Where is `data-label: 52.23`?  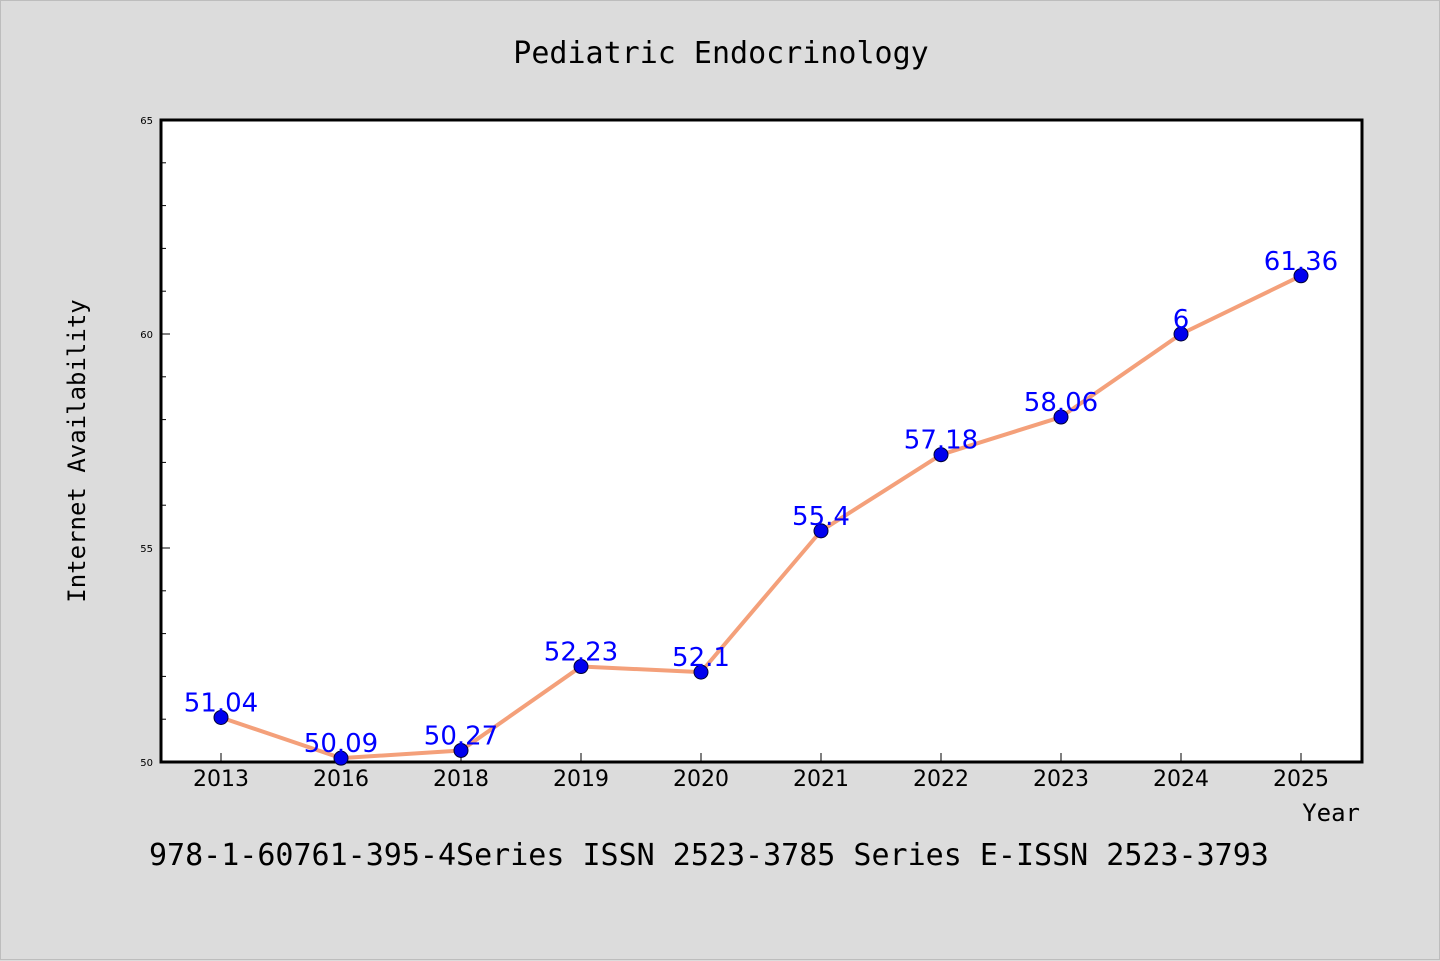 data-label: 52.23 is located at coordinates (581, 653).